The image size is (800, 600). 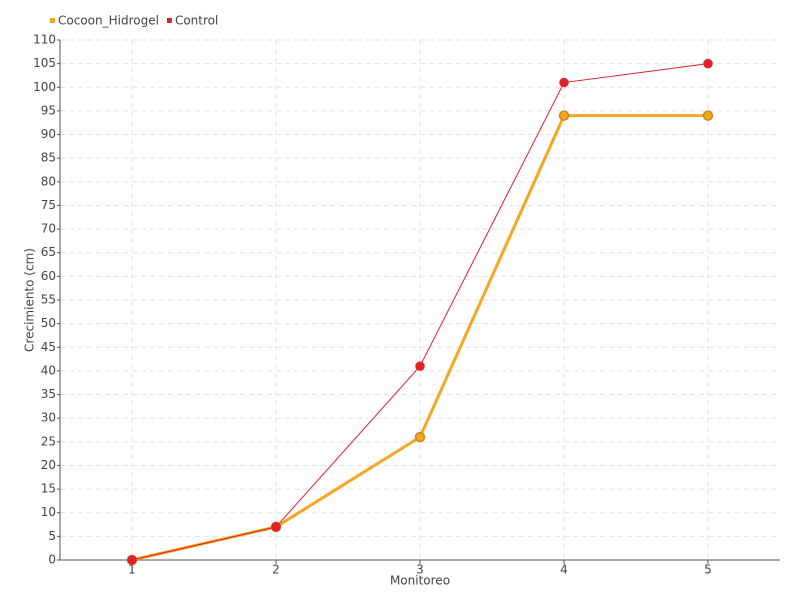 What do you see at coordinates (276, 570) in the screenshot?
I see `x-tick-label: 2` at bounding box center [276, 570].